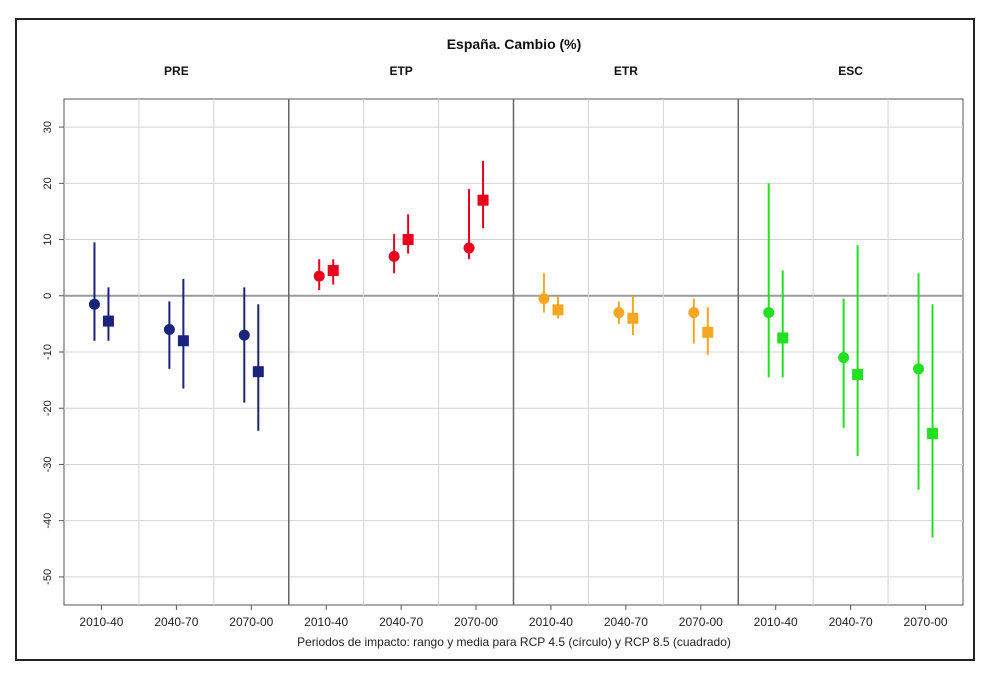 The height and width of the screenshot is (683, 992). Describe the element at coordinates (48, 577) in the screenshot. I see `y-tick-label: -50` at that location.